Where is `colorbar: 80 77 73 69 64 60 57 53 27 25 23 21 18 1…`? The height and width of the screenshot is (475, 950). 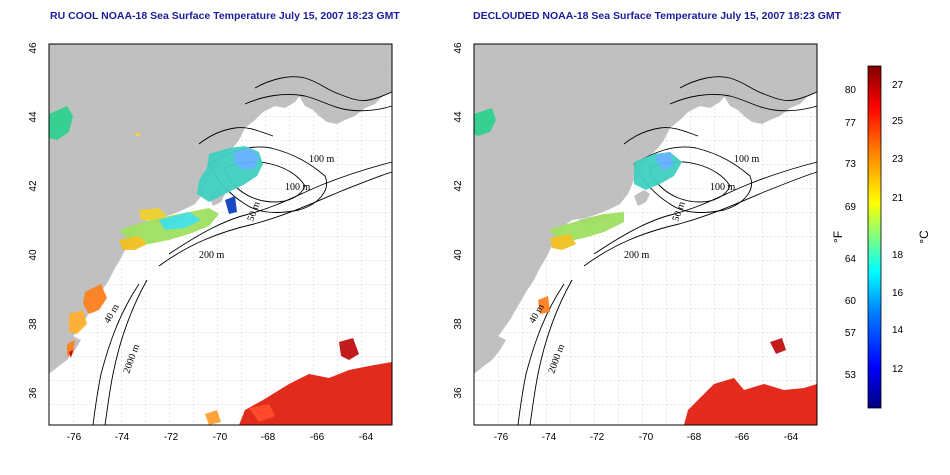
colorbar: 80 77 73 69 64 60 57 53 27 25 23 21 18 1… is located at coordinates (881, 237).